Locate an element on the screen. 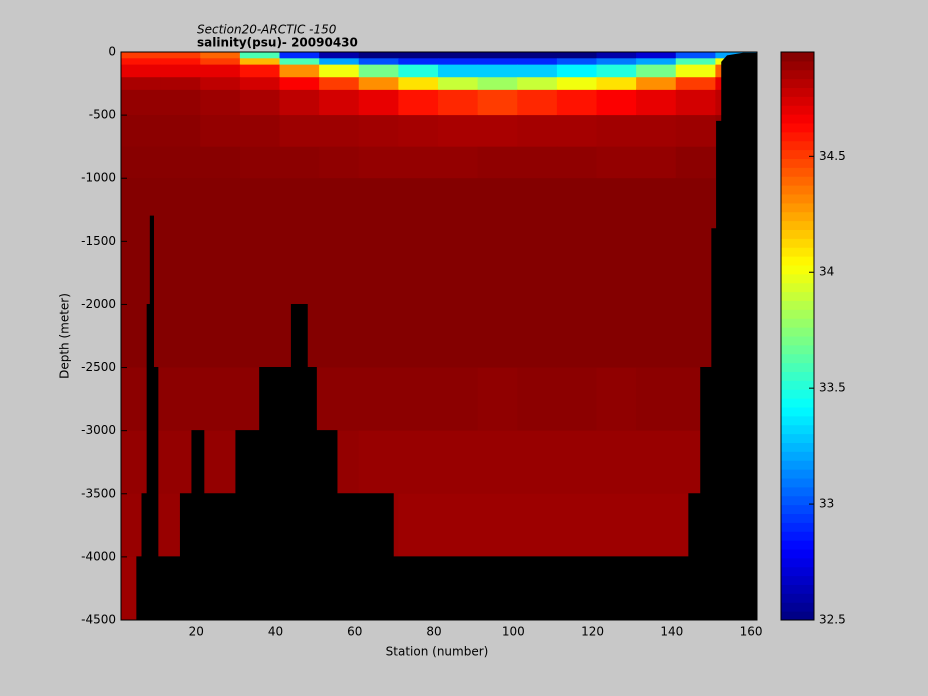  x-tick-label: 20 is located at coordinates (196, 632).